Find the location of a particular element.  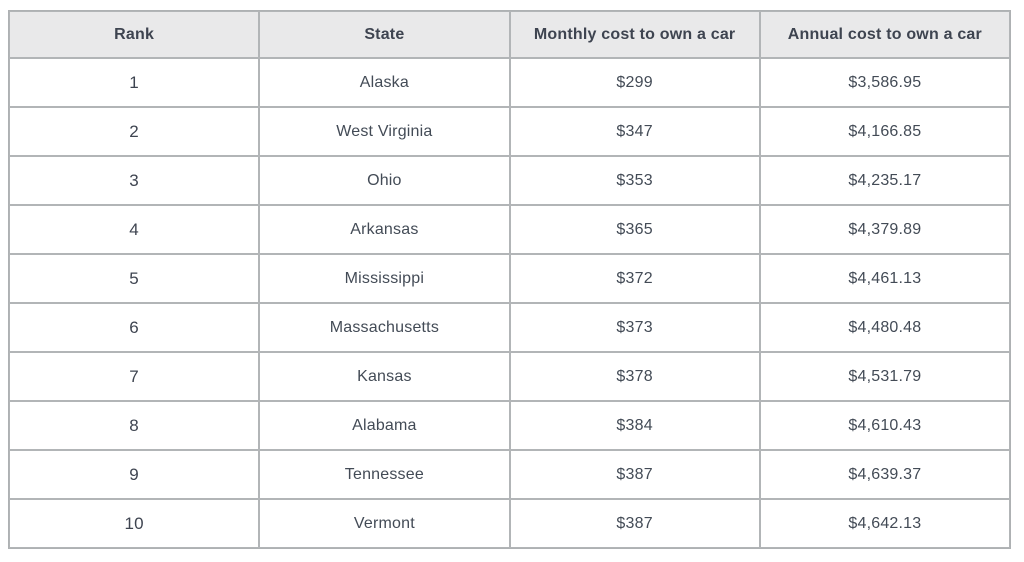

state-cell: Mississippi is located at coordinates (384, 278).